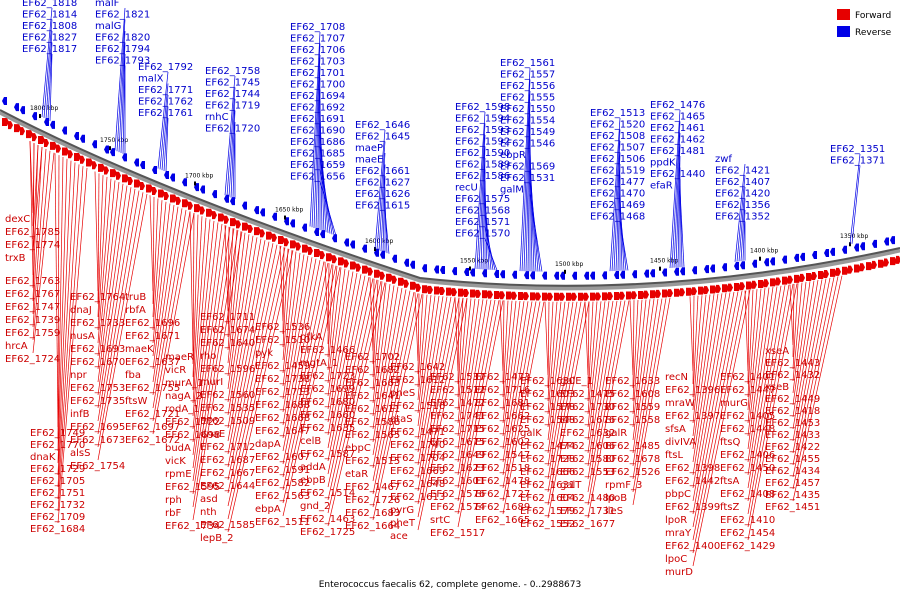  Describe the element at coordinates (232, 129) in the screenshot. I see `reverse-gene-label: EF62_1720` at that location.